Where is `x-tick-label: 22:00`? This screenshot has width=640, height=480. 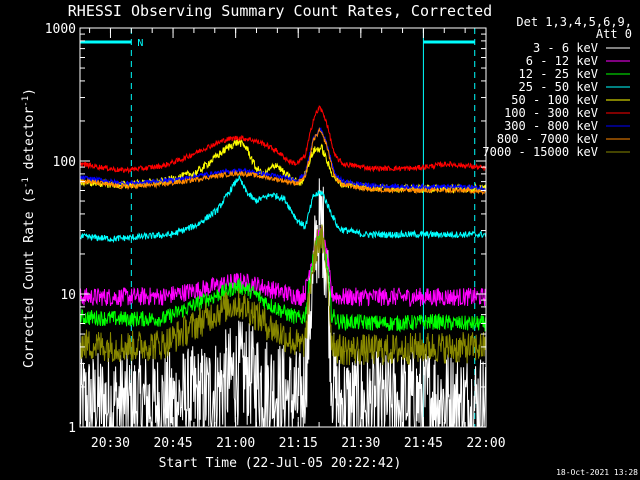 x-tick-label: 22:00 is located at coordinates (485, 443).